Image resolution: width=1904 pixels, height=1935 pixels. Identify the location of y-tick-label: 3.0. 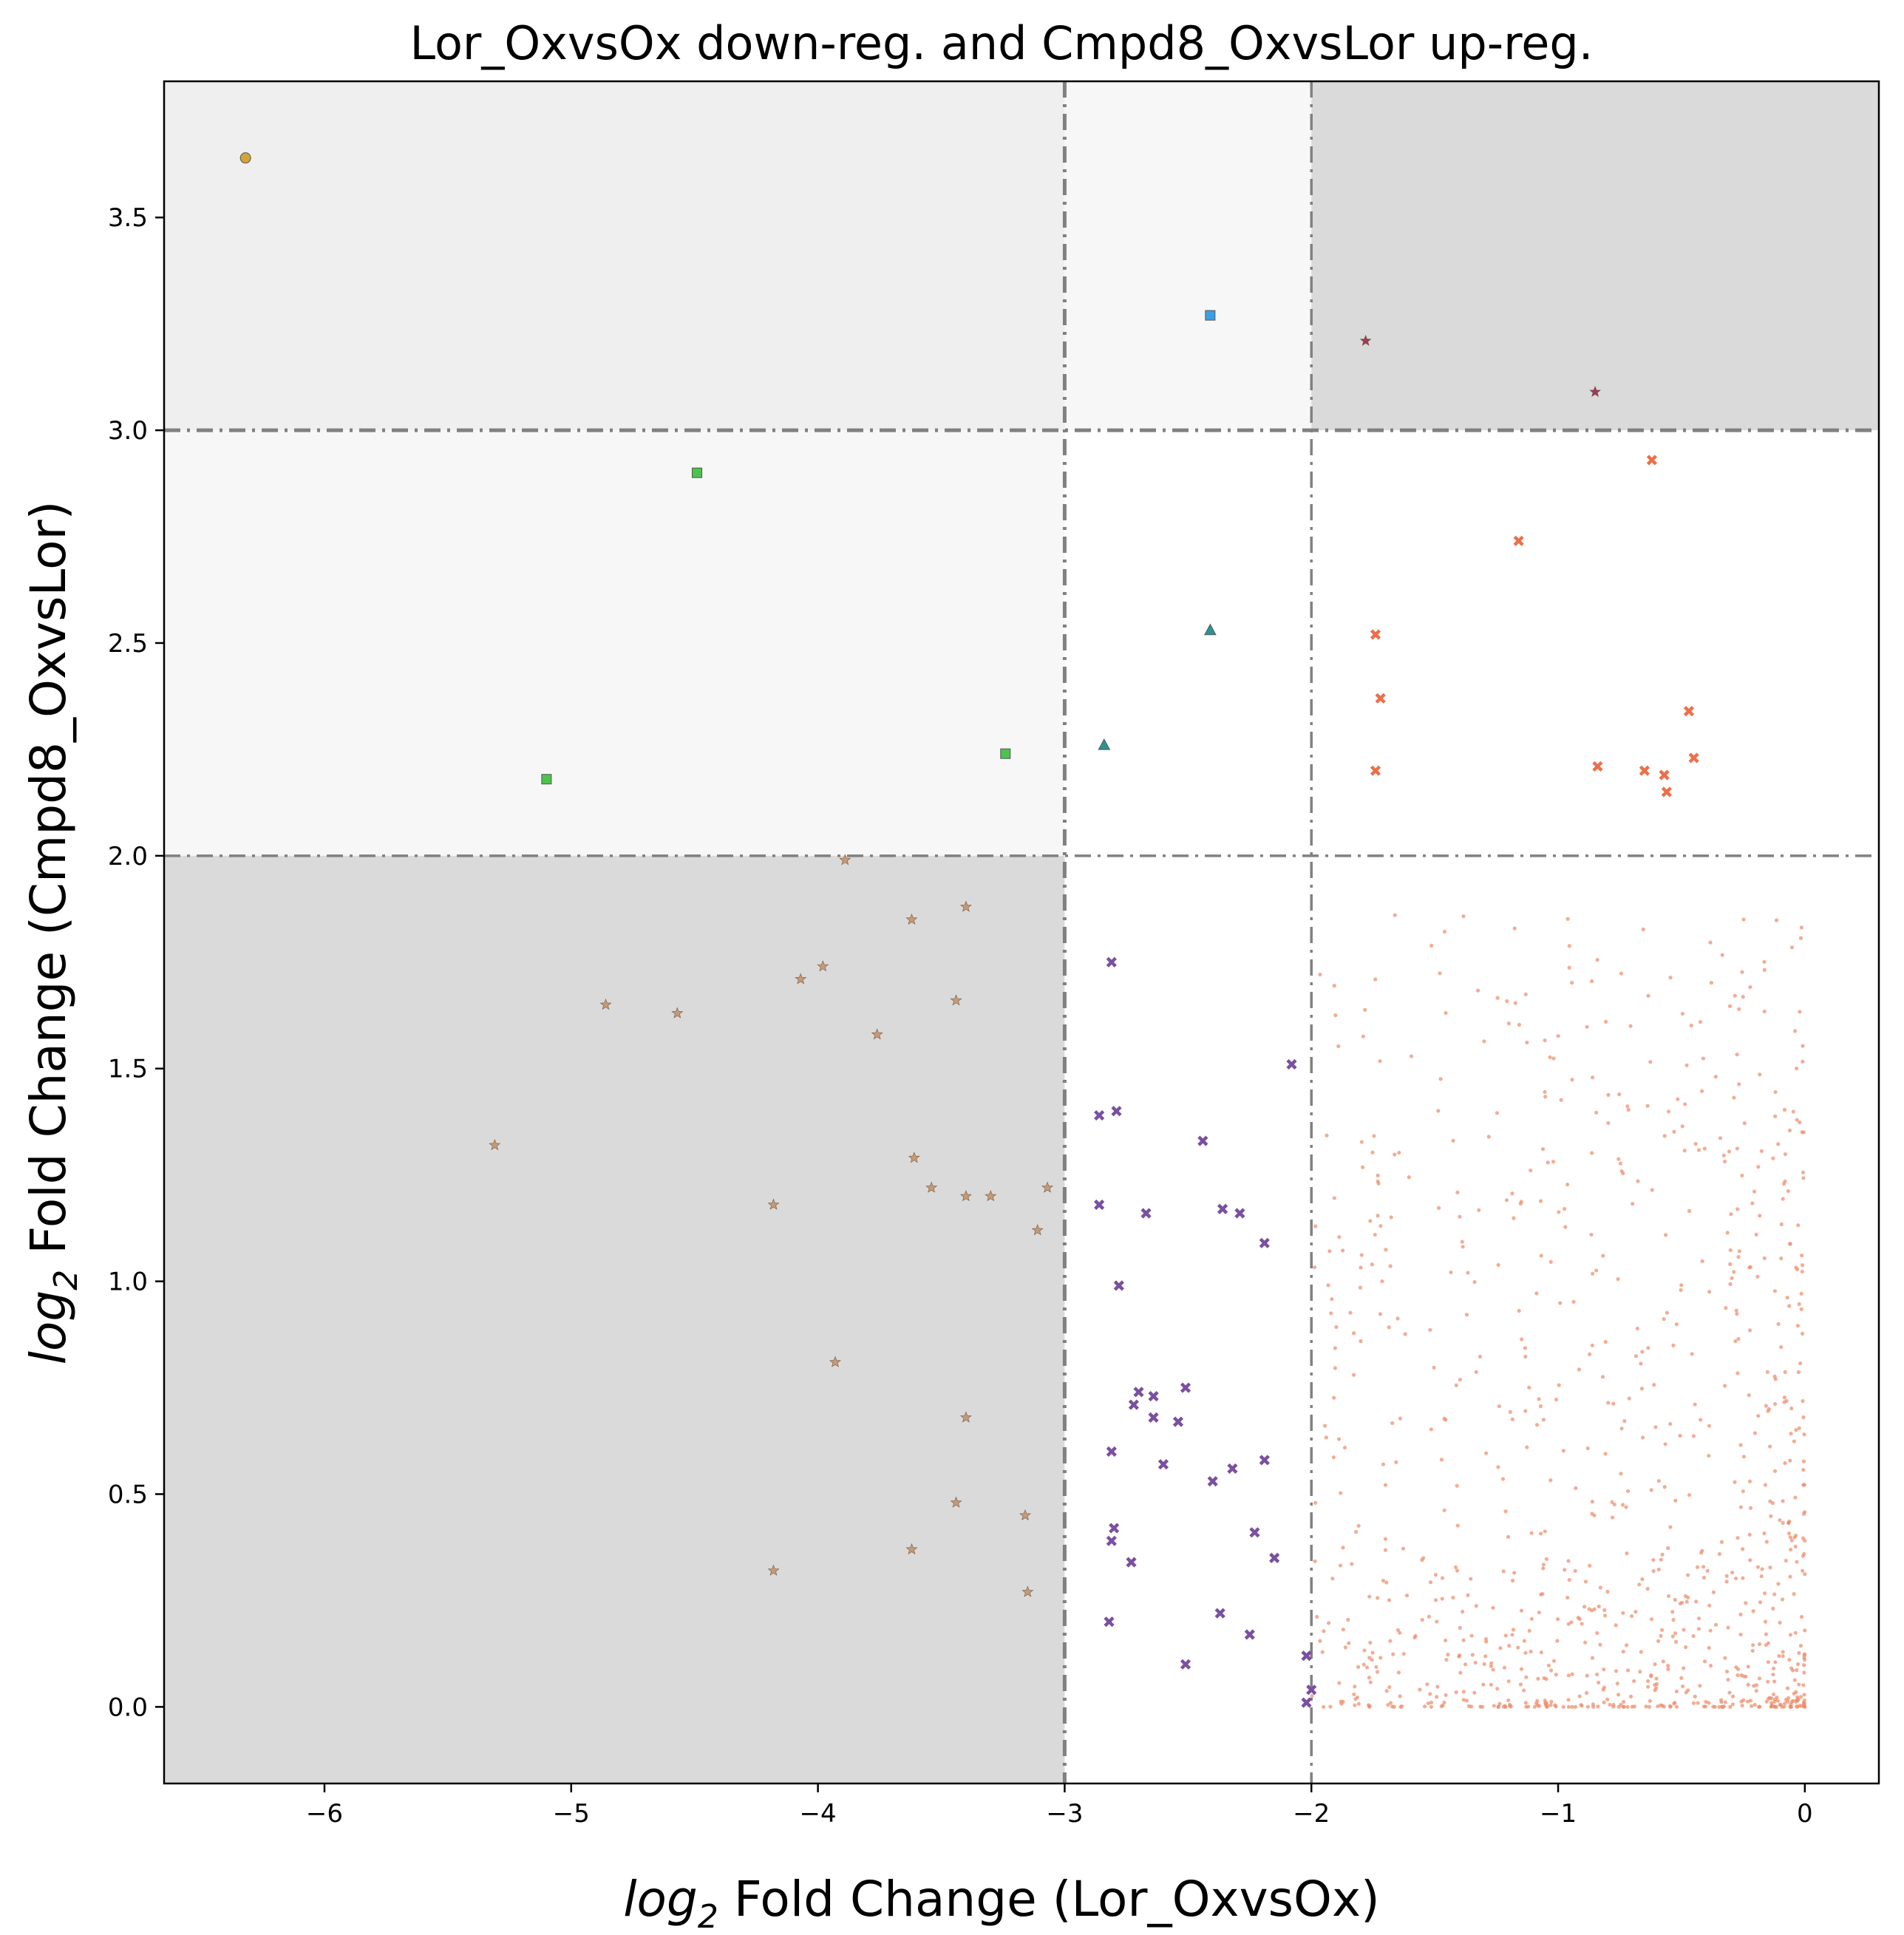
(128, 431).